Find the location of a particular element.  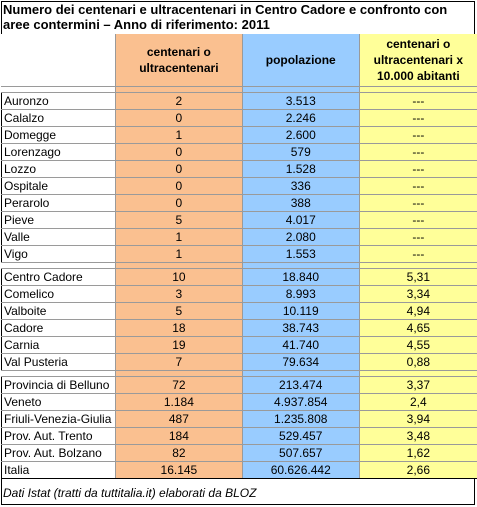

rate-cell: 4,65 is located at coordinates (418, 328).